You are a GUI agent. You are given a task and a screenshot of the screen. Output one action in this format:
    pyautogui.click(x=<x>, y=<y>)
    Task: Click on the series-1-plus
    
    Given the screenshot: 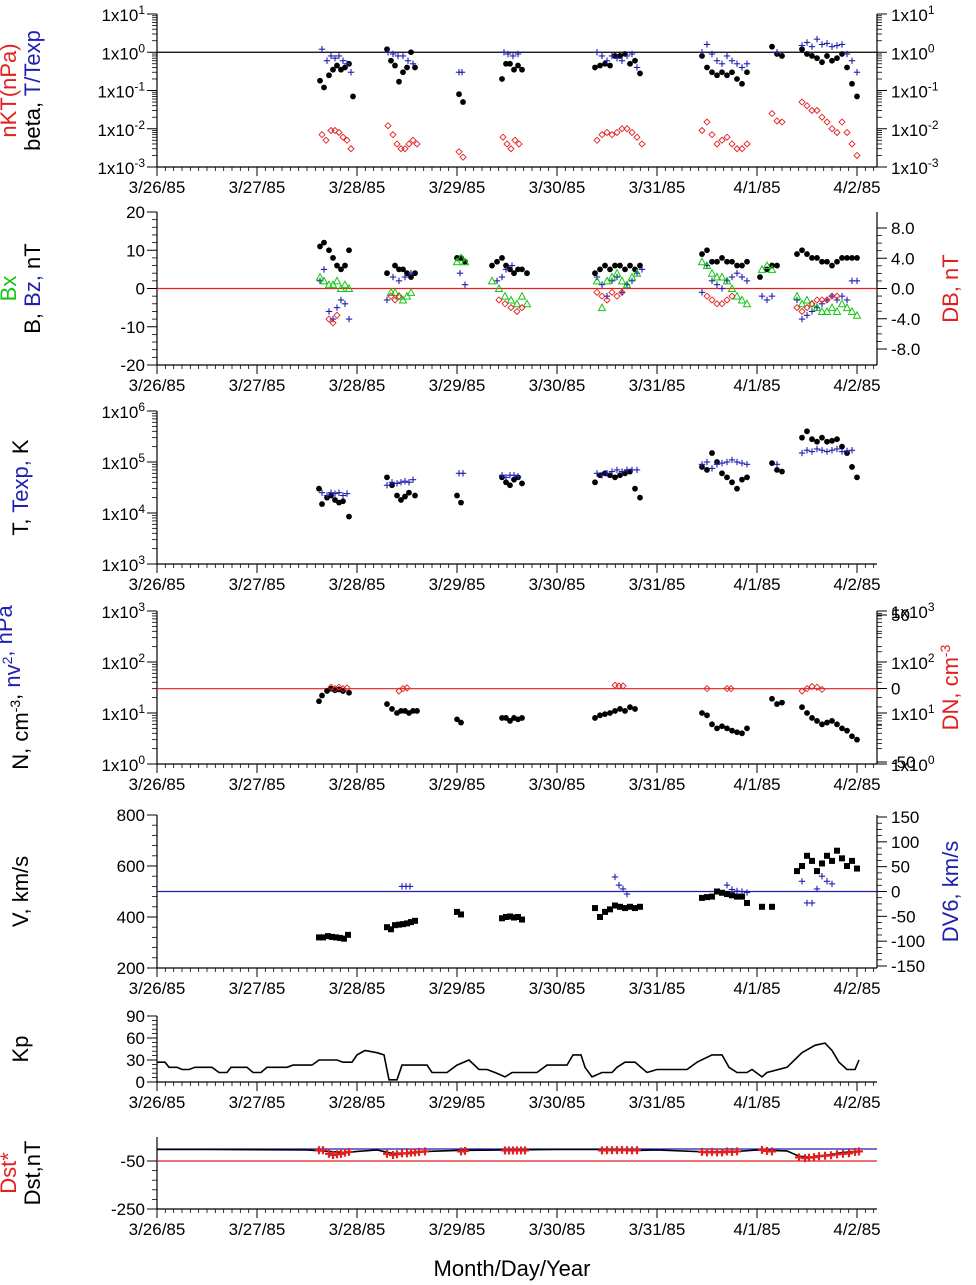 What is the action you would take?
    pyautogui.click(x=587, y=472)
    